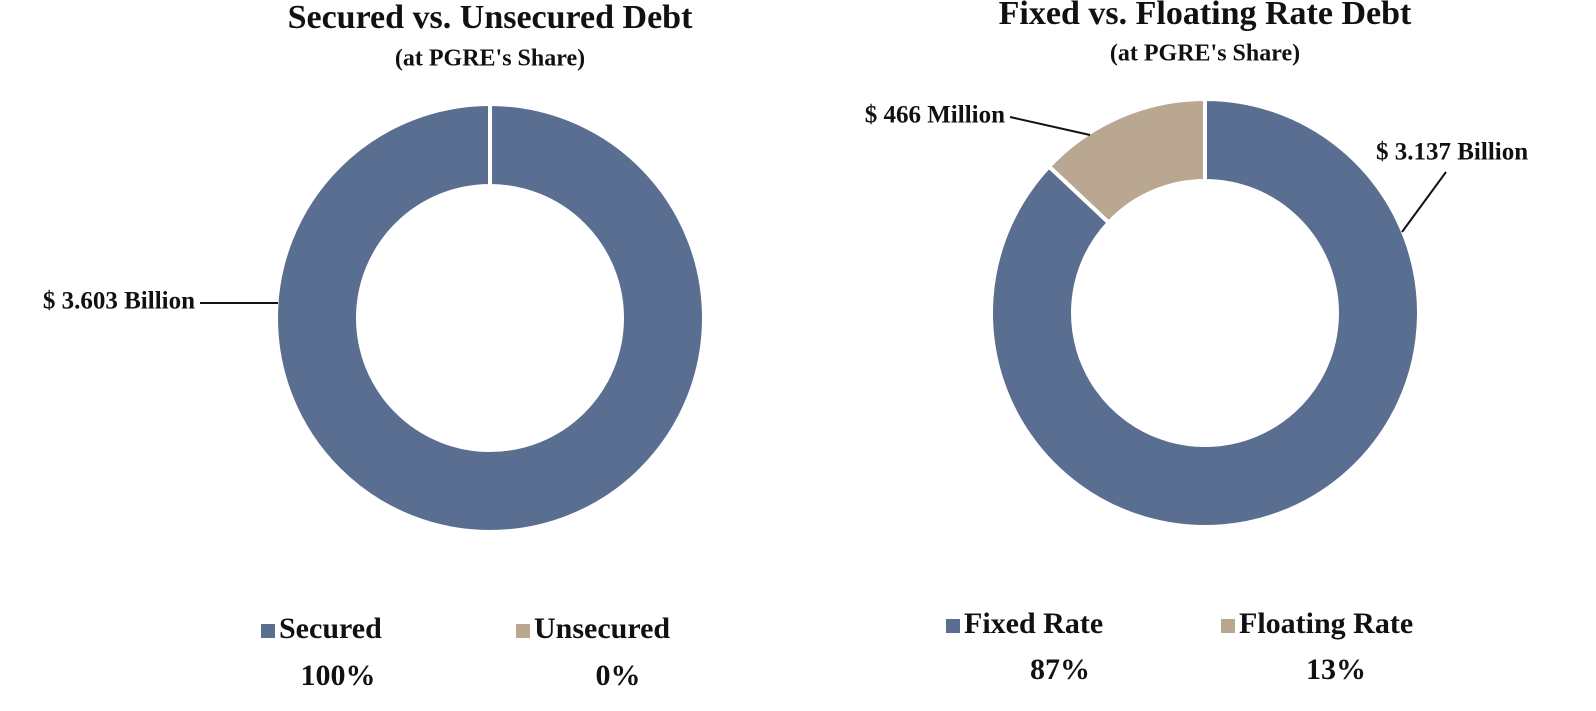 This screenshot has height=711, width=1596. What do you see at coordinates (1326, 623) in the screenshot?
I see `legend-label: Floating Rate` at bounding box center [1326, 623].